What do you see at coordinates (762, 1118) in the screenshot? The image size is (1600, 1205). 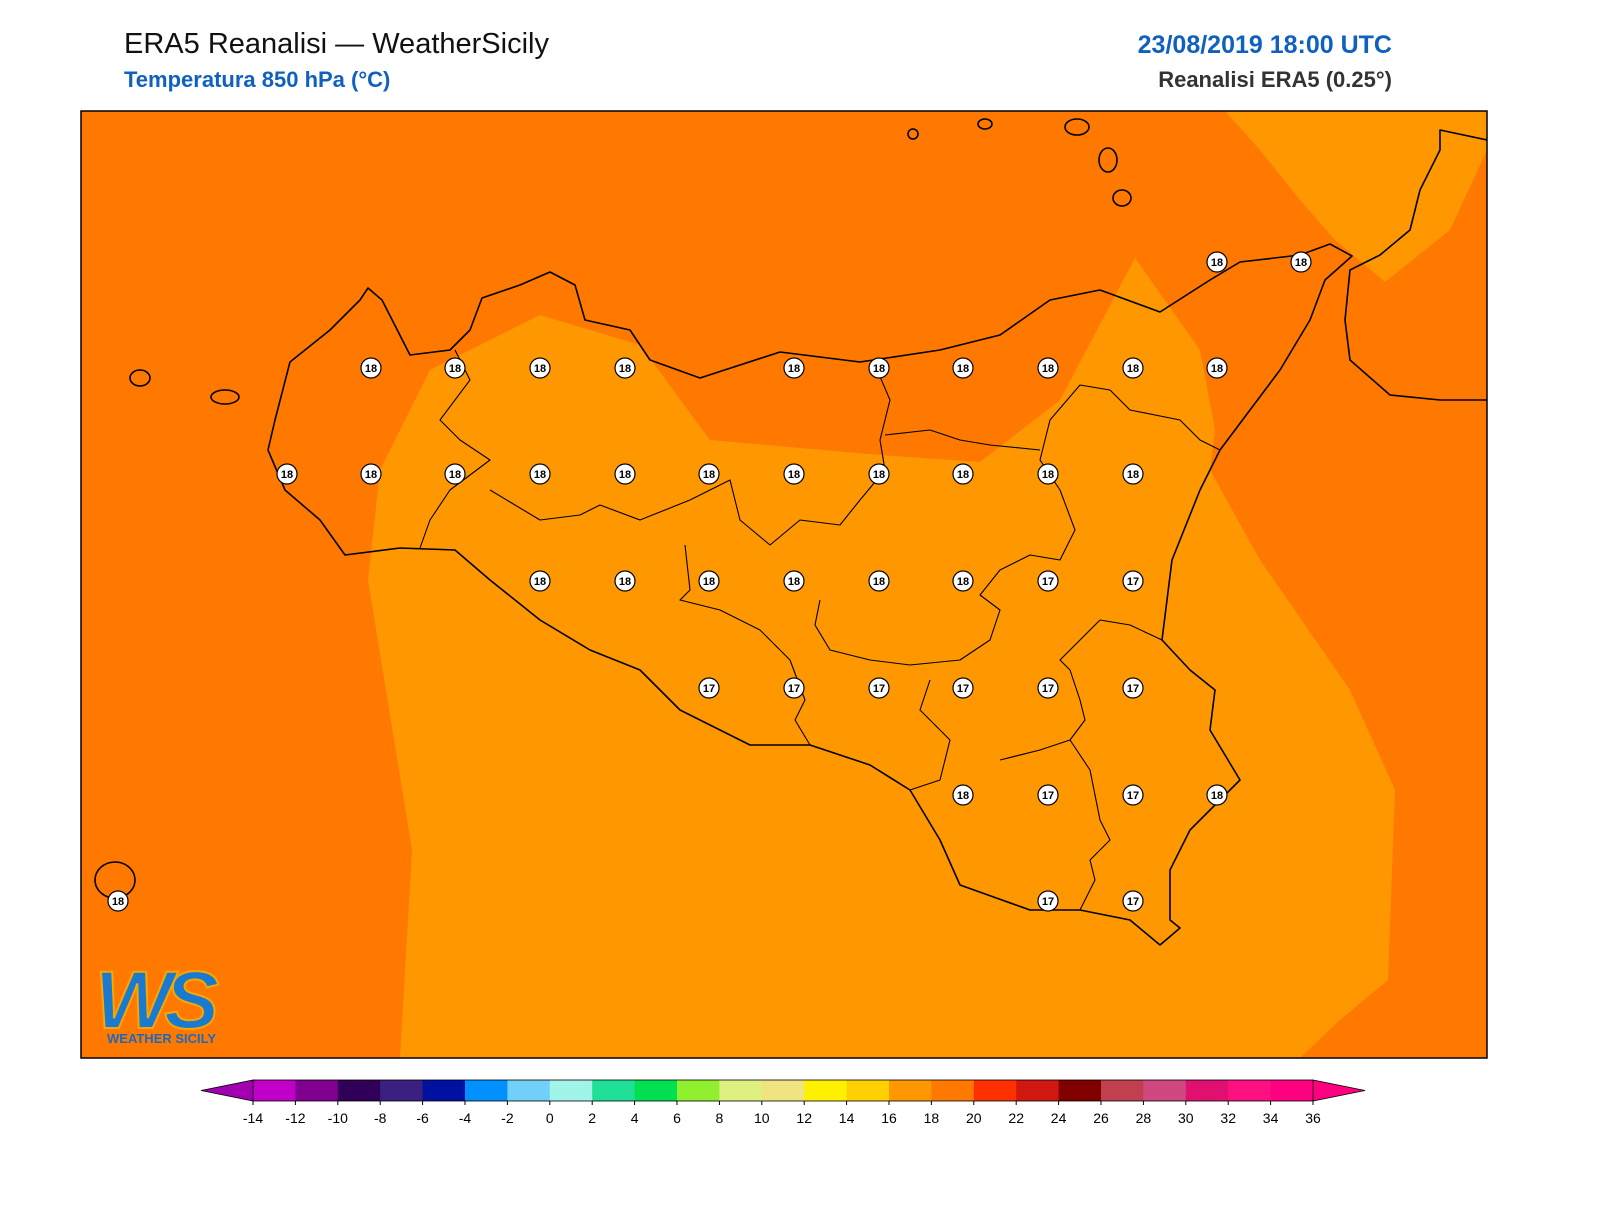 I see `colorbar-tick-label: 10` at bounding box center [762, 1118].